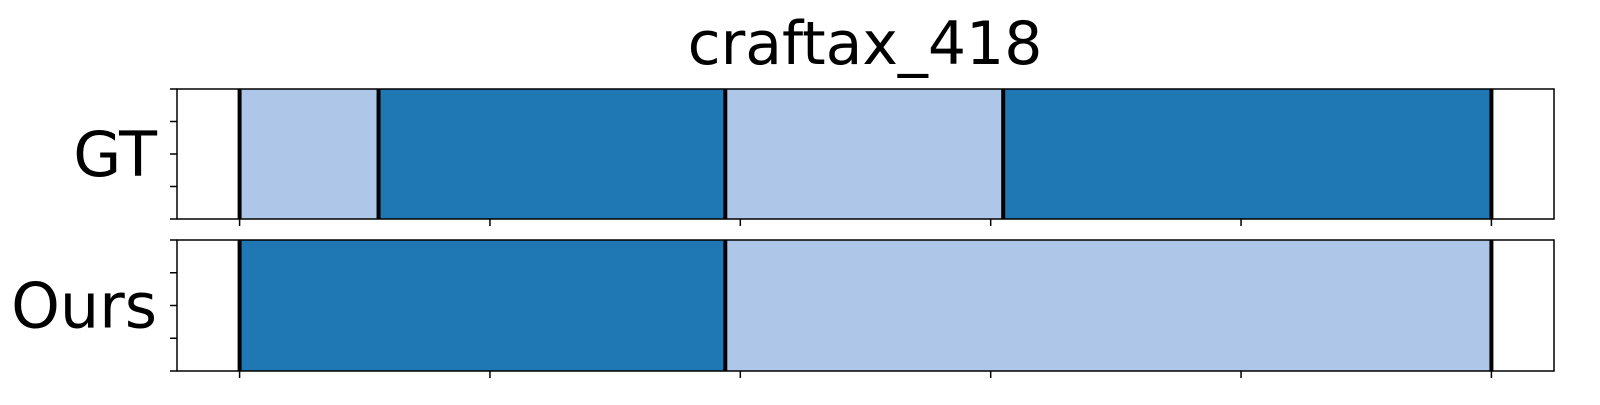  Describe the element at coordinates (865, 44) in the screenshot. I see `chart-title: craftax_418` at that location.